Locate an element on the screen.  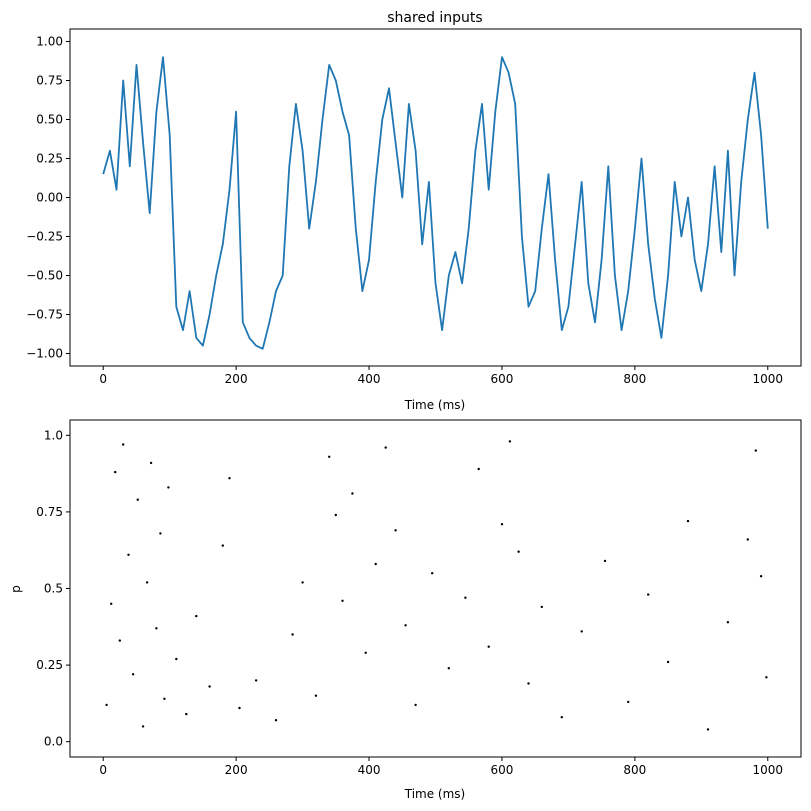
bottom-x-tick-label: 0 is located at coordinates (103, 770).